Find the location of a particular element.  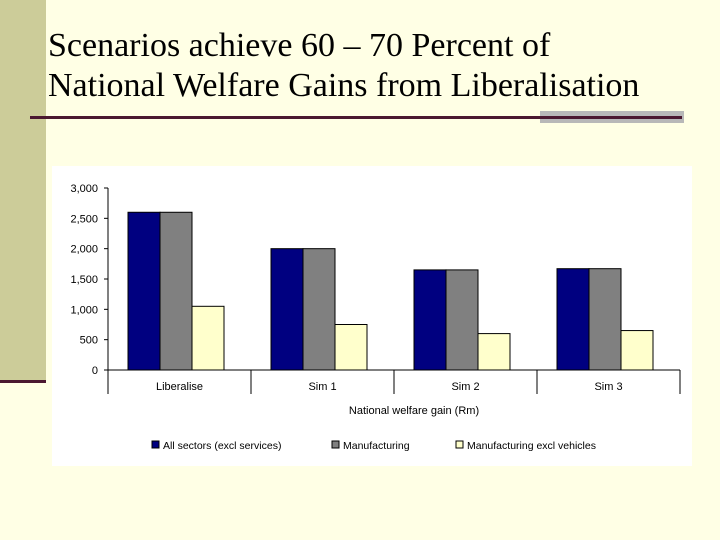

x-tick-label: Liberalise is located at coordinates (179, 387).